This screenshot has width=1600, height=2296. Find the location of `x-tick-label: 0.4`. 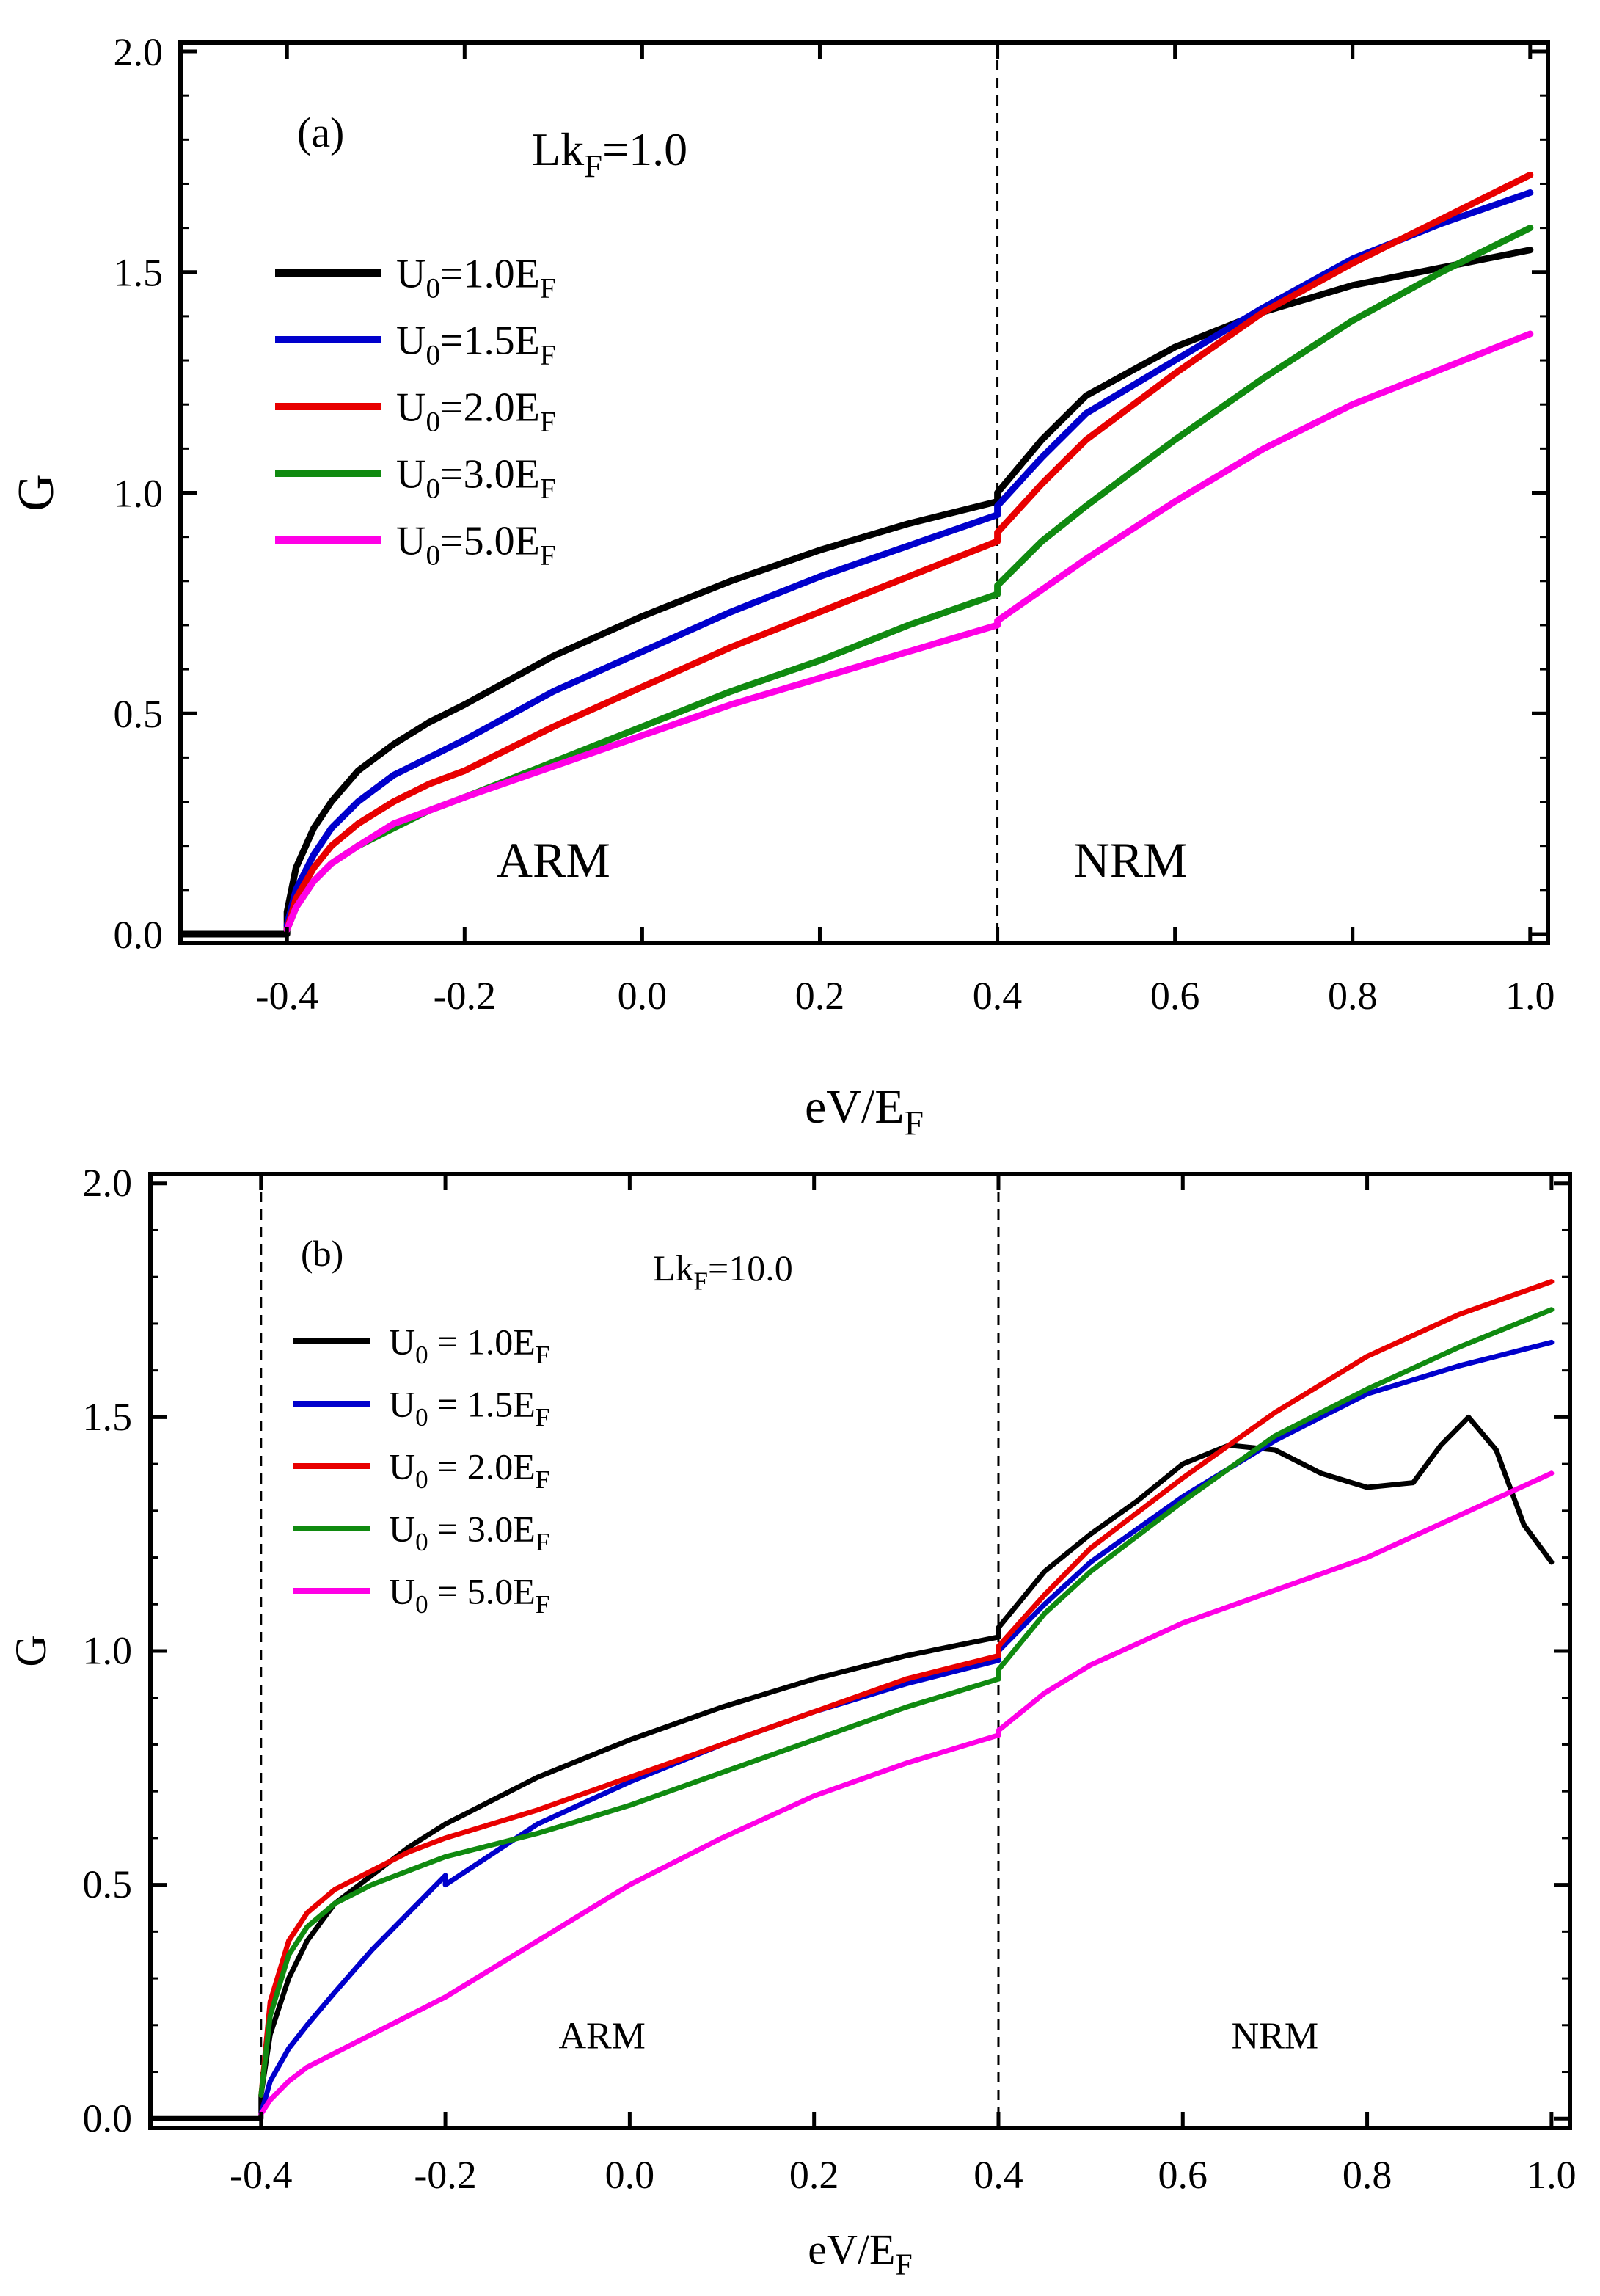

x-tick-label: 0.4 is located at coordinates (998, 2175).